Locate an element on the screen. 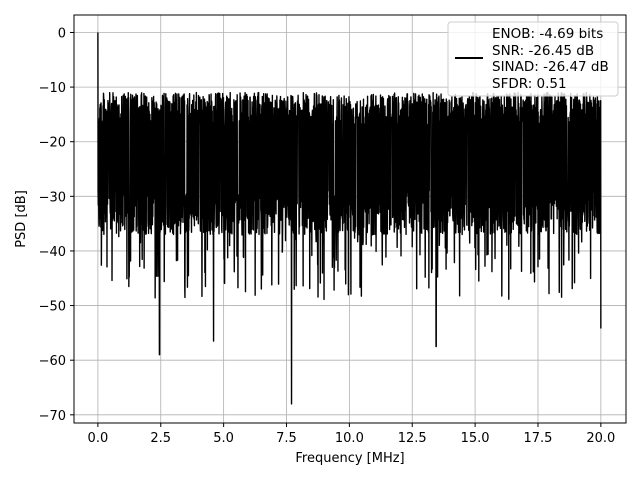  y-tick-label: −70 is located at coordinates (52, 416).